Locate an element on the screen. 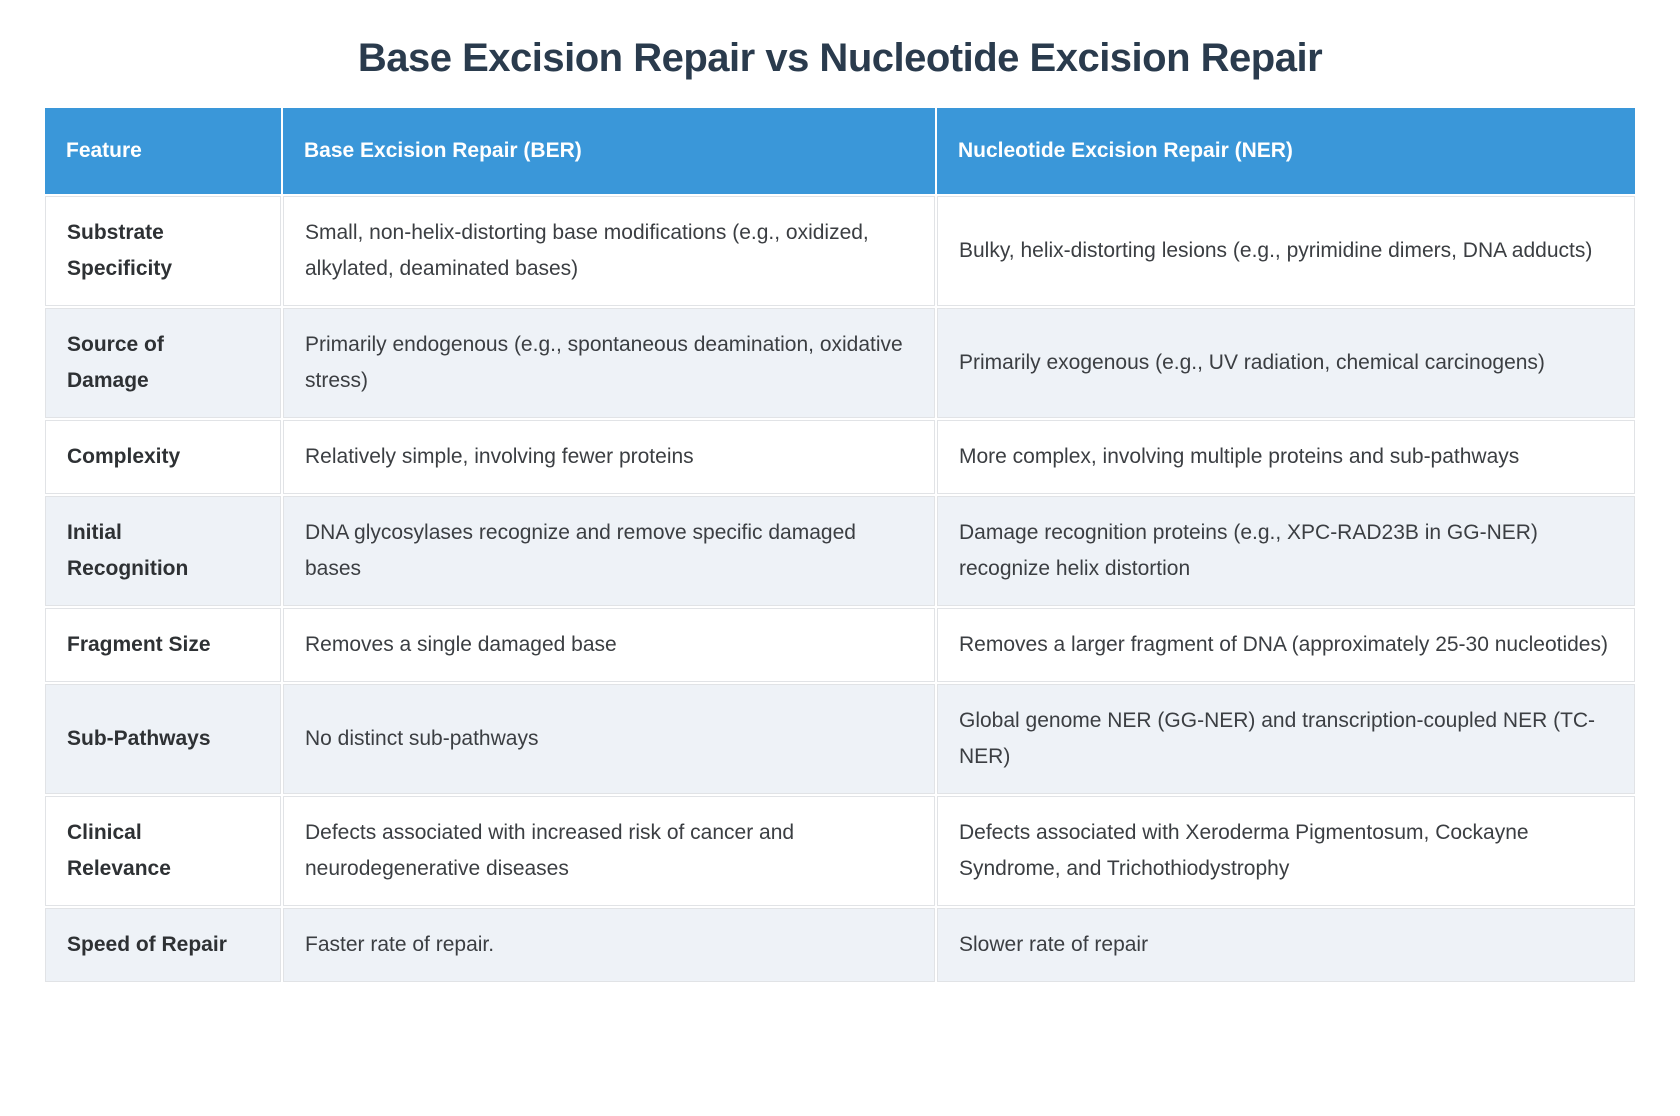  ner-cell: Slower rate of repair is located at coordinates (1286, 945).